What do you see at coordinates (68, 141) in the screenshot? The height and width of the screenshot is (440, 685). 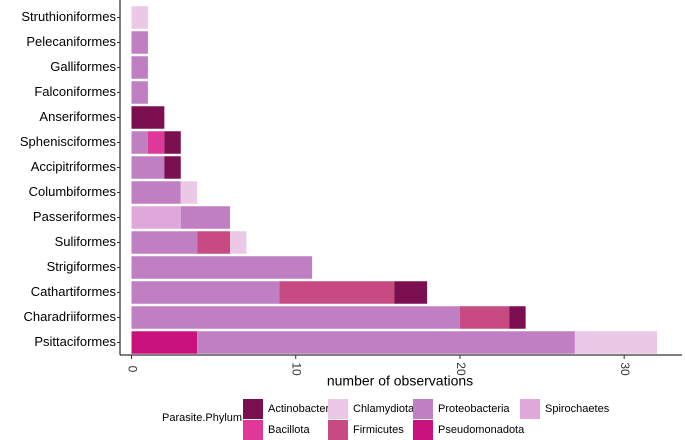 I see `y-tick-label: Sphenisciformes` at bounding box center [68, 141].